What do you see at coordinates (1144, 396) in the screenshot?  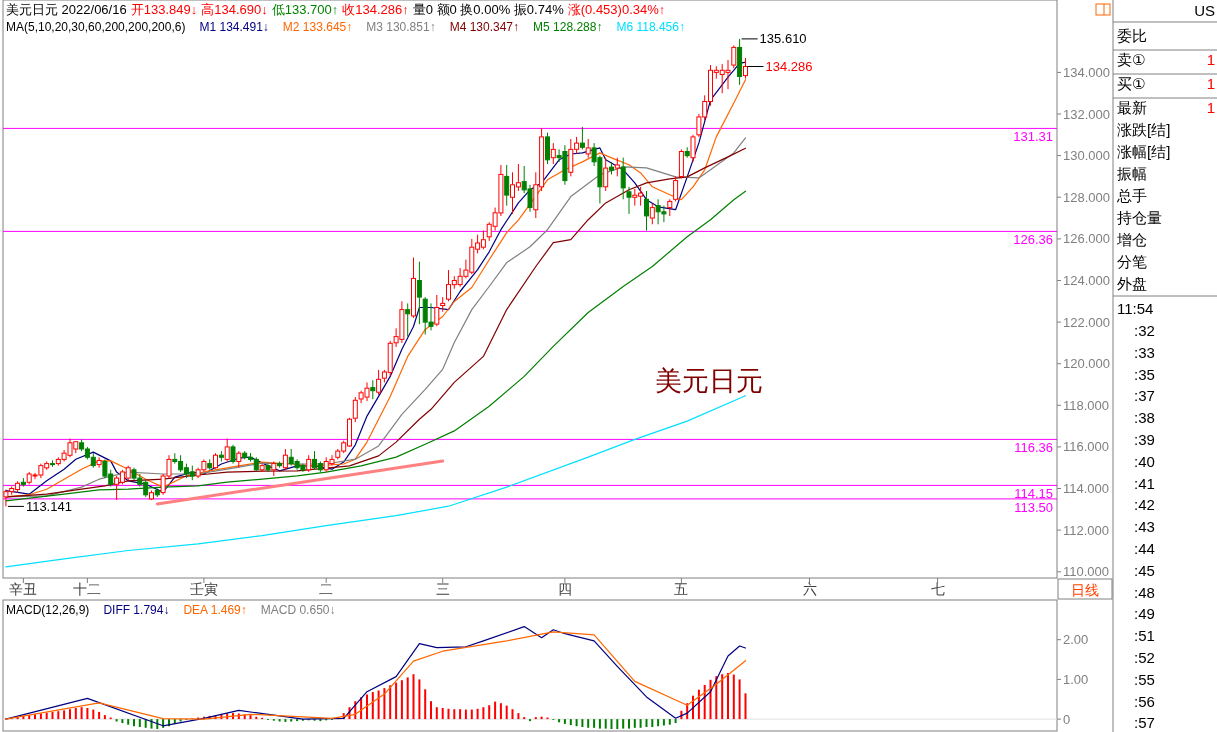 I see `text: :37` at bounding box center [1144, 396].